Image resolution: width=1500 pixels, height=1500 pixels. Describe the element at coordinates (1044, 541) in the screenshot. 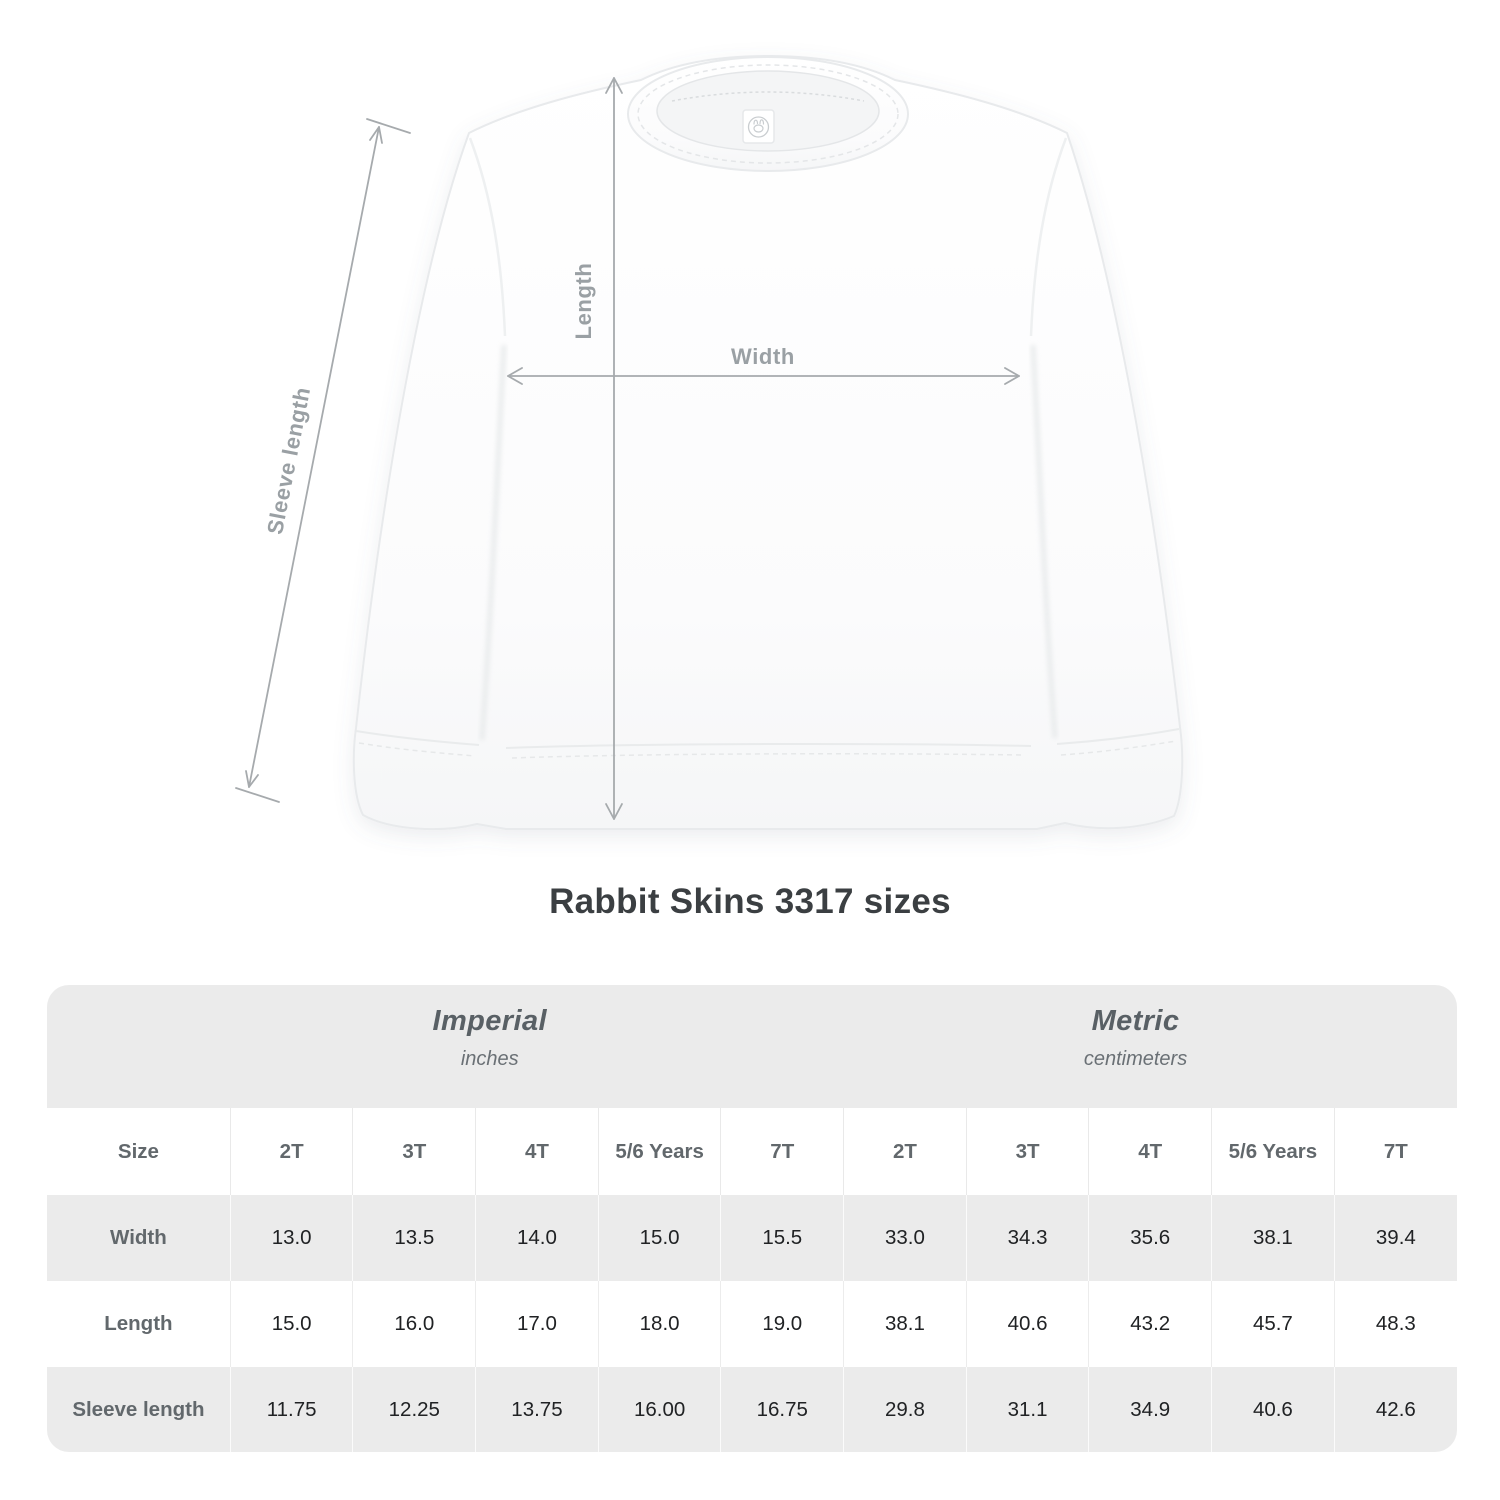

I see `sleeve-body-crease-right` at that location.